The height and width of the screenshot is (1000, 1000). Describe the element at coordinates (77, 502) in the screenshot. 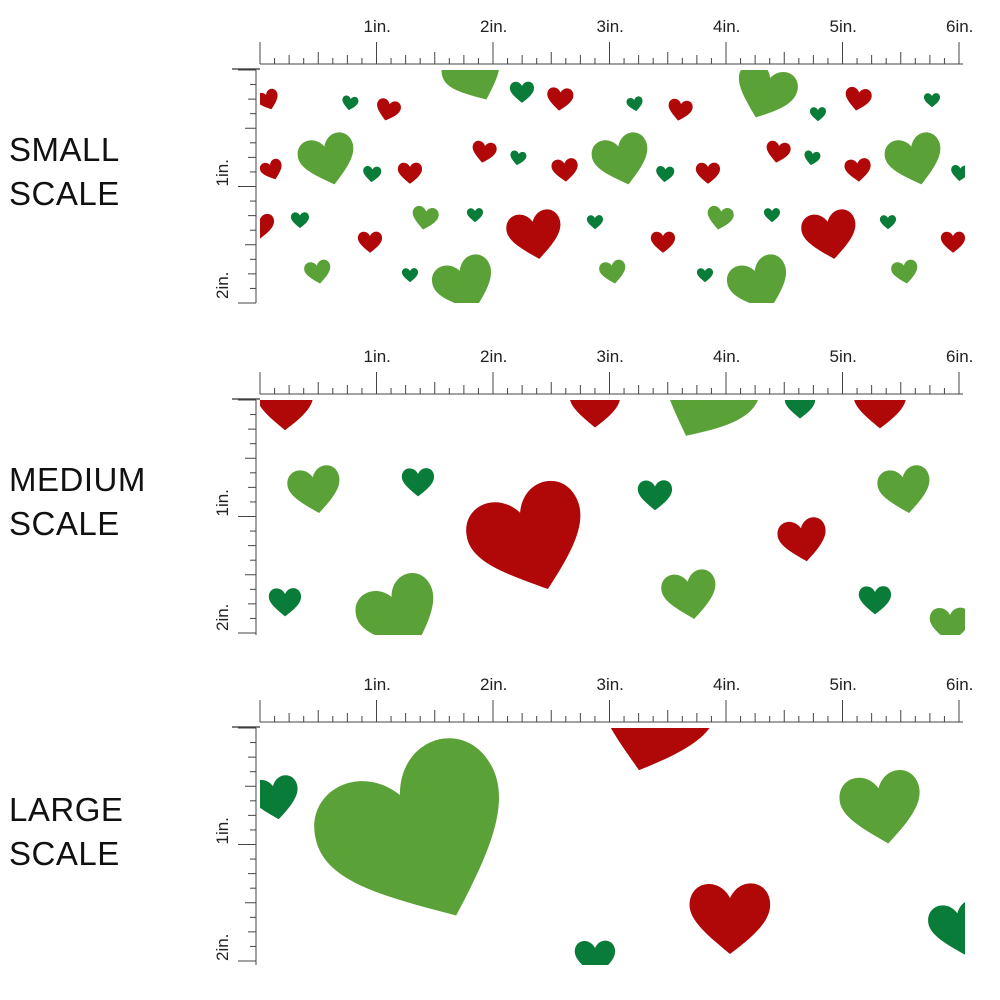

I see `scale-label-medium: MEDIUM SCALE` at that location.